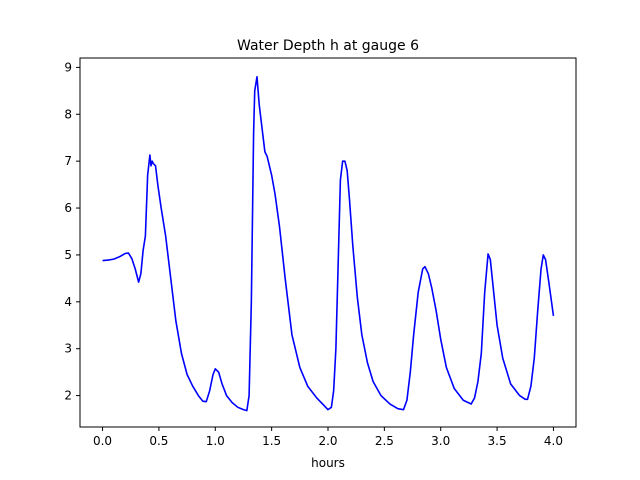 This screenshot has width=640, height=480. What do you see at coordinates (384, 441) in the screenshot?
I see `x-tick-label: 2.5` at bounding box center [384, 441].